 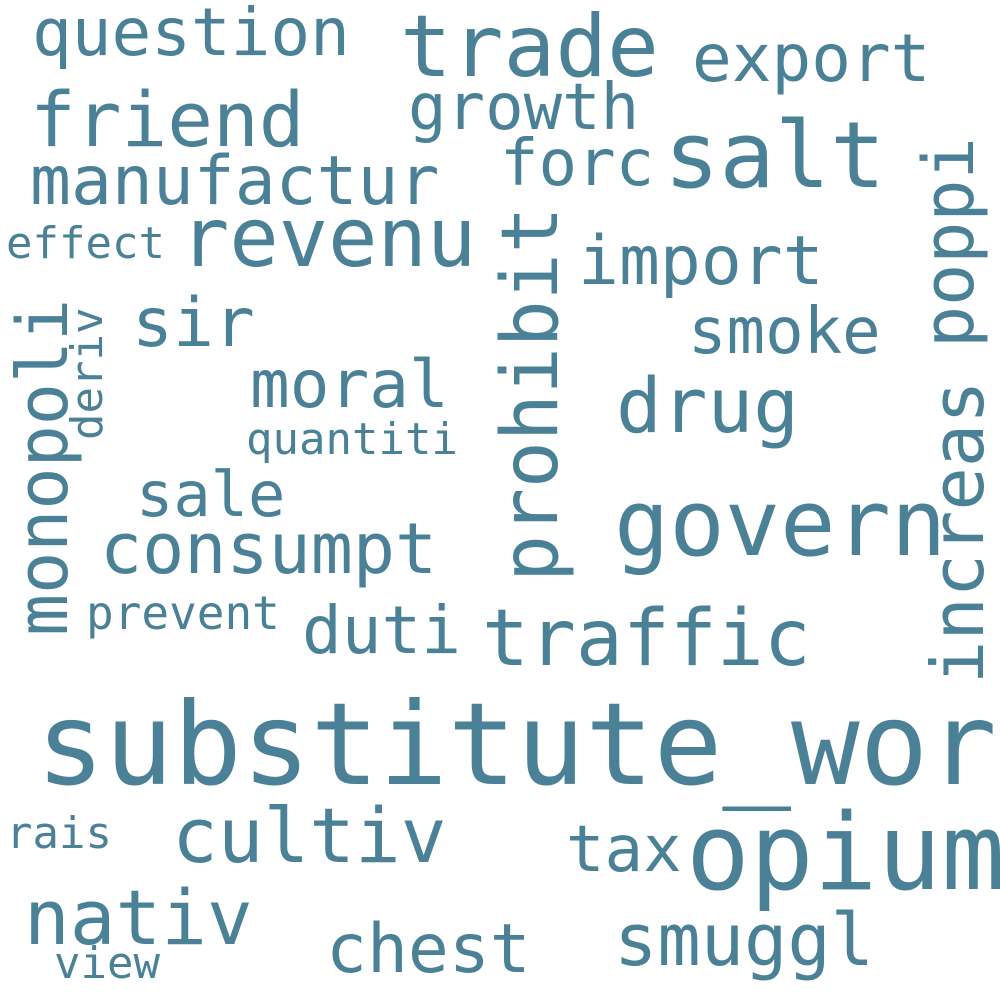 I want to click on word-tax: tax, so click(x=624, y=850).